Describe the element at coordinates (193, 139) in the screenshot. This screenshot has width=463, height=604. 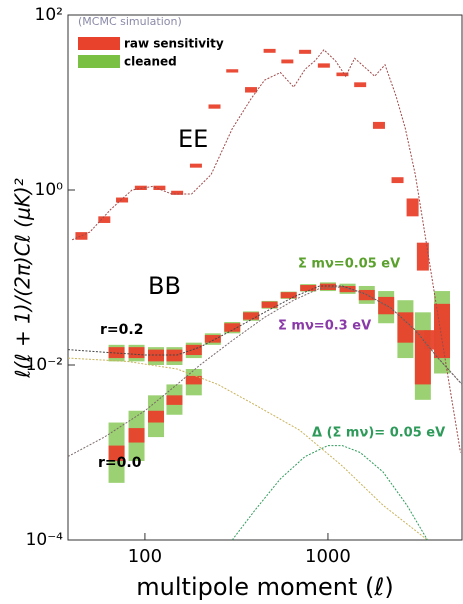
I see `annotation: EE` at that location.